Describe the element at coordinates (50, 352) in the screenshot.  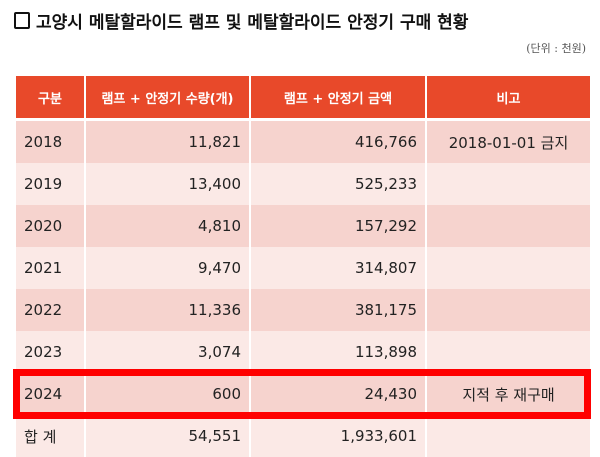
I see `cell-year: 2023` at that location.